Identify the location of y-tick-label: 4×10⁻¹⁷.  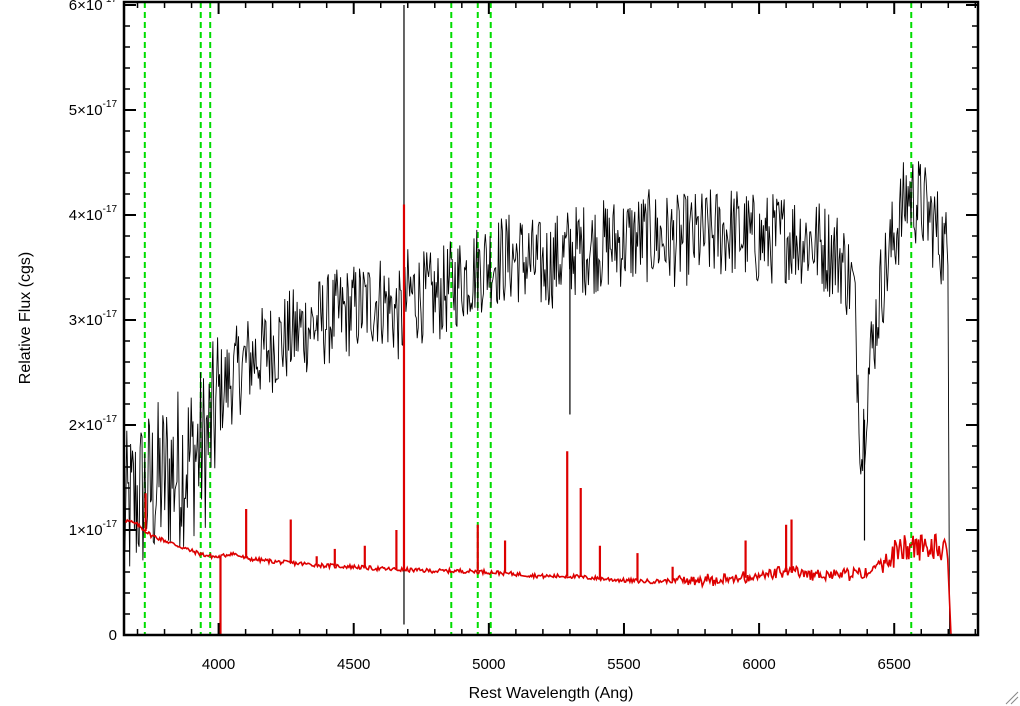
(93, 214).